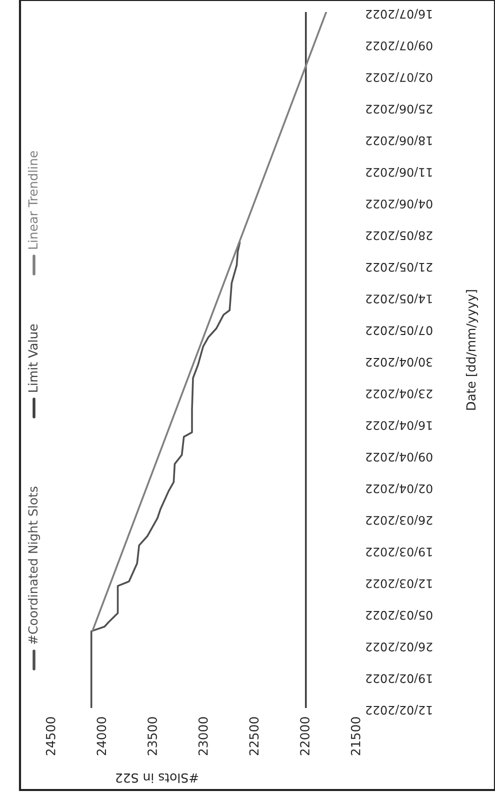 The width and height of the screenshot is (495, 812). What do you see at coordinates (399, 267) in the screenshot?
I see `y-tick-label: 21/05/2022` at bounding box center [399, 267].